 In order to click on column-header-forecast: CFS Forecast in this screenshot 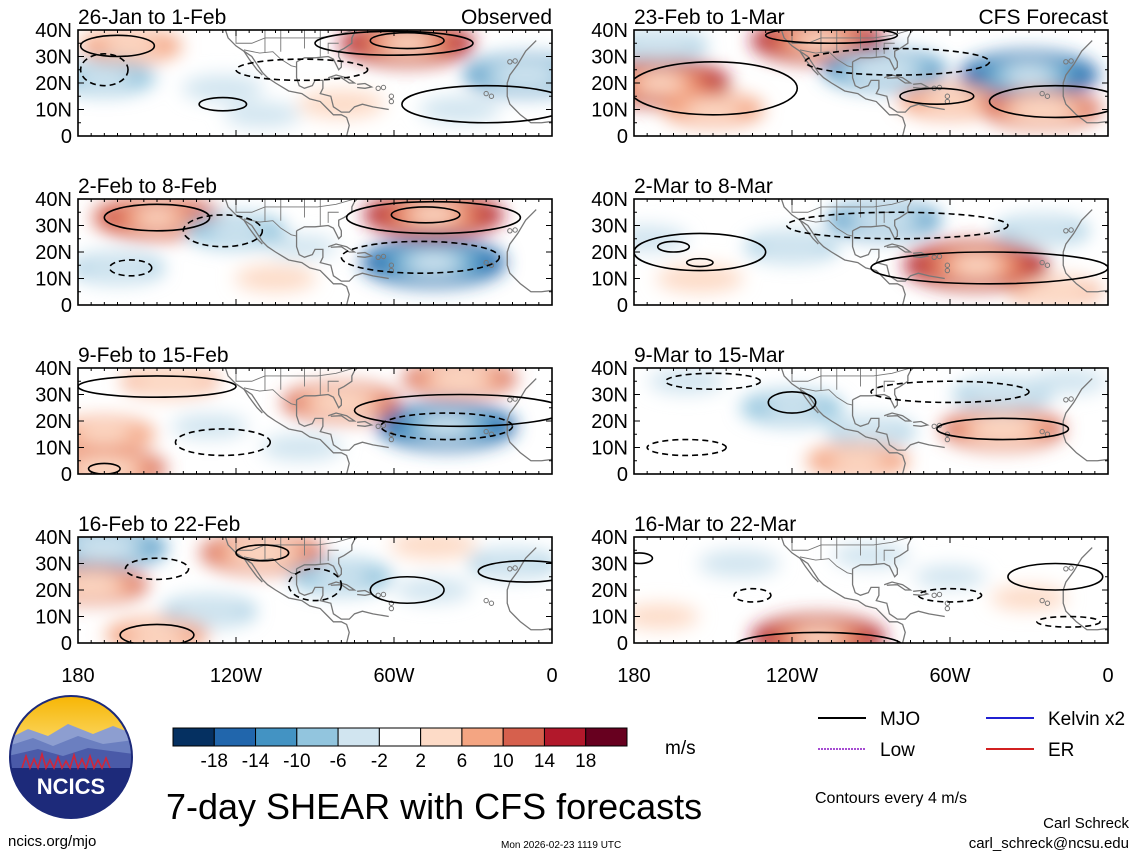, I will do `click(1043, 17)`.